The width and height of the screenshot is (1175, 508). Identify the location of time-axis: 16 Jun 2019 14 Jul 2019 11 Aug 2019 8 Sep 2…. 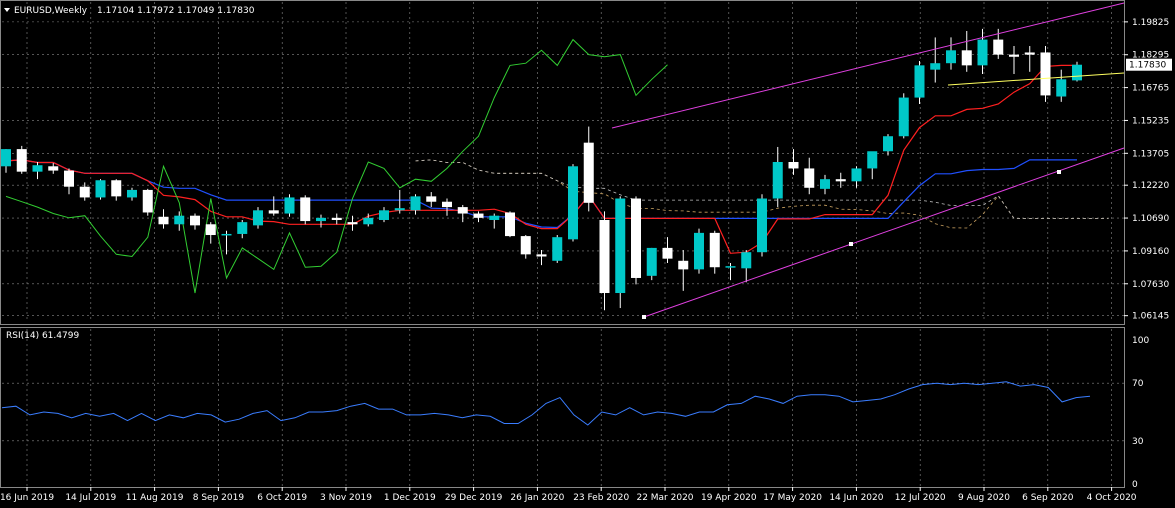
(568, 495).